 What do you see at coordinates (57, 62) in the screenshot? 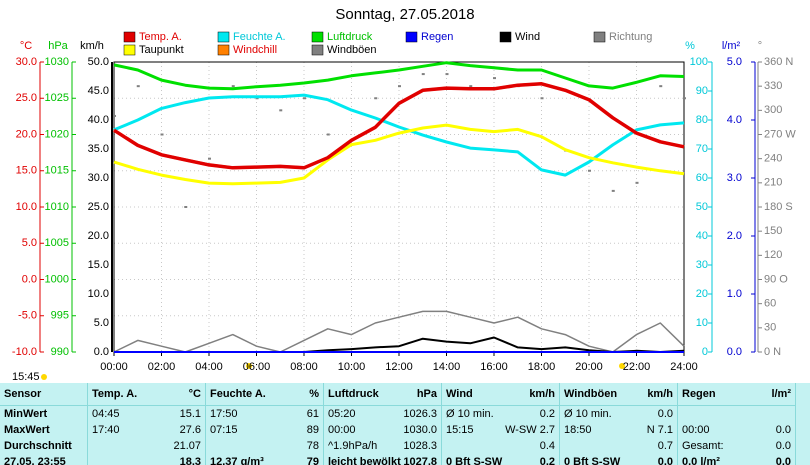
I see `y-tick-label: 1030` at bounding box center [57, 62].